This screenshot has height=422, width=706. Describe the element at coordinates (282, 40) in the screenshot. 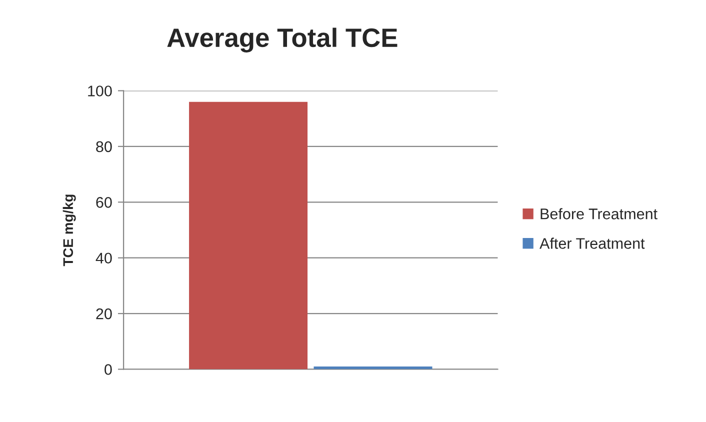

I see `chart-title: Average Total TCE` at that location.